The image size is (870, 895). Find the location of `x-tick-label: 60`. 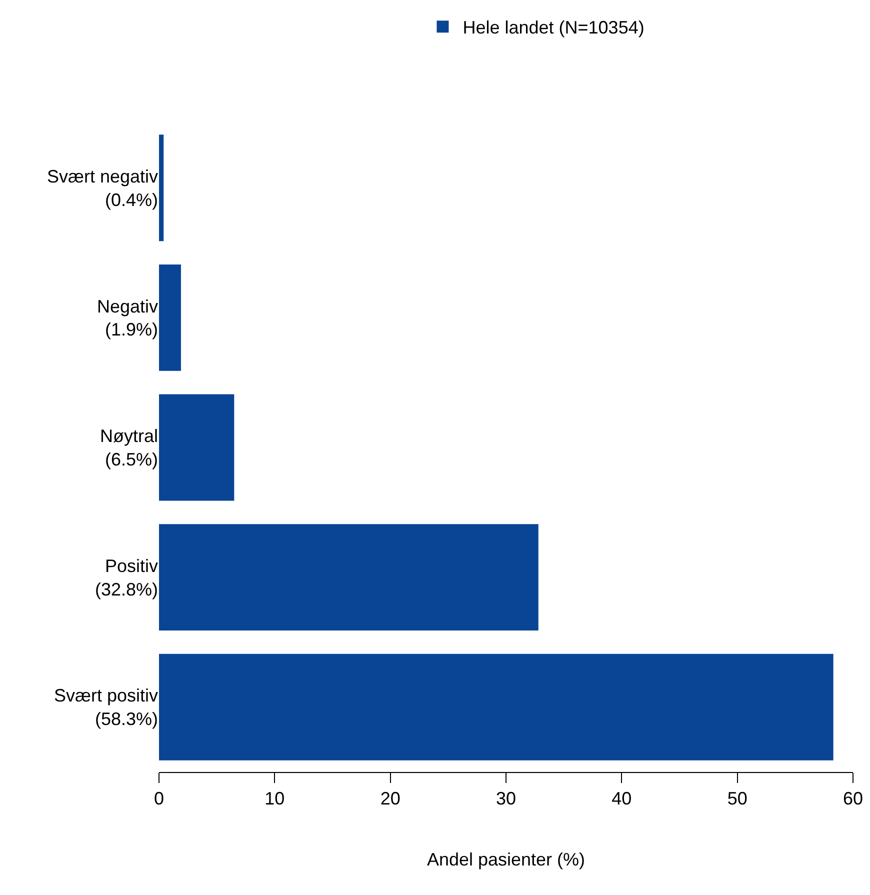

x-tick-label: 60 is located at coordinates (853, 798).